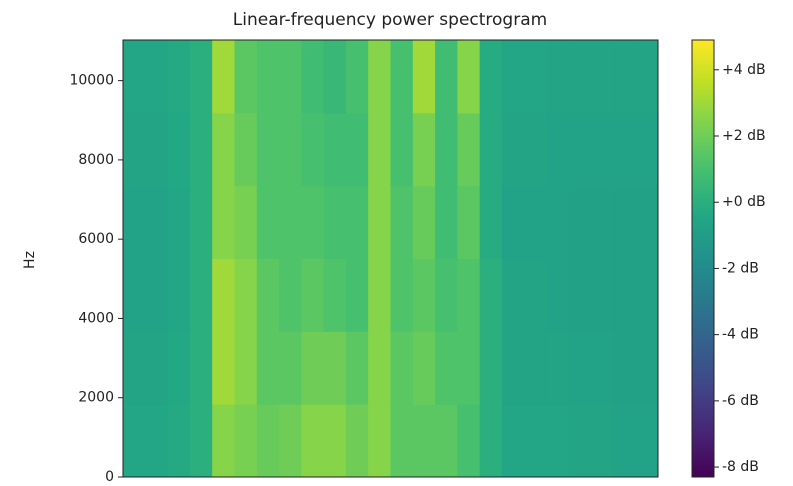 This screenshot has height=486, width=793. I want to click on y-tick-label: 8000, so click(96, 160).